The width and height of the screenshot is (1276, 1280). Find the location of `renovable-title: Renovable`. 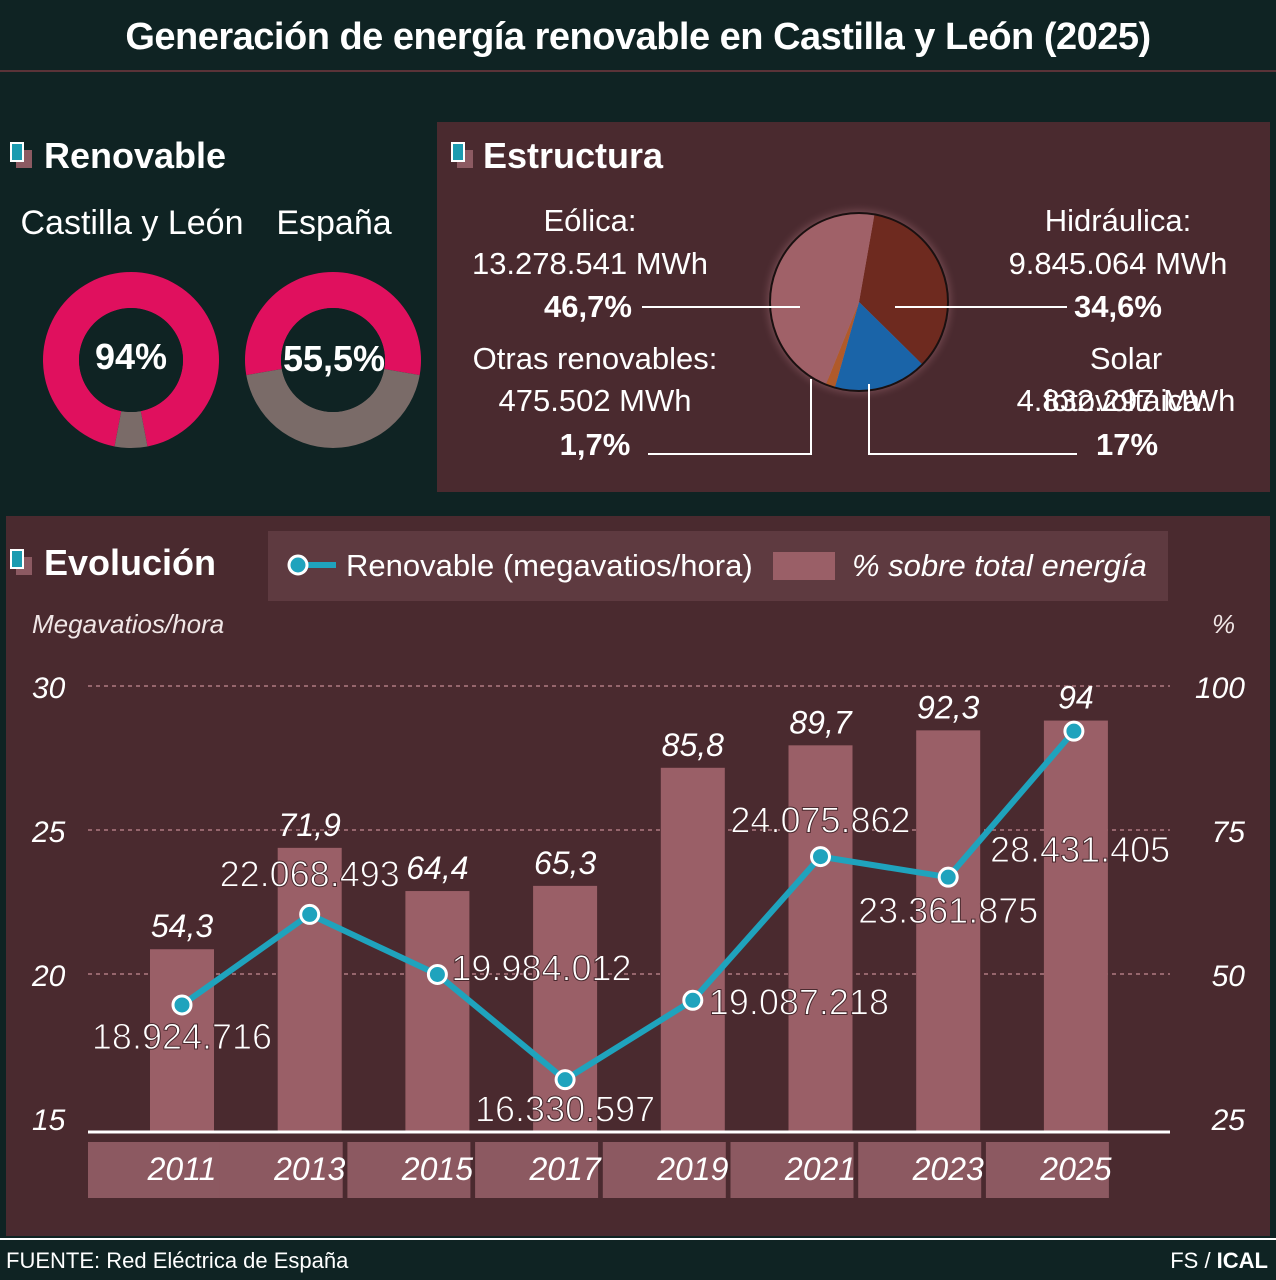

renovable-title: Renovable is located at coordinates (135, 155).